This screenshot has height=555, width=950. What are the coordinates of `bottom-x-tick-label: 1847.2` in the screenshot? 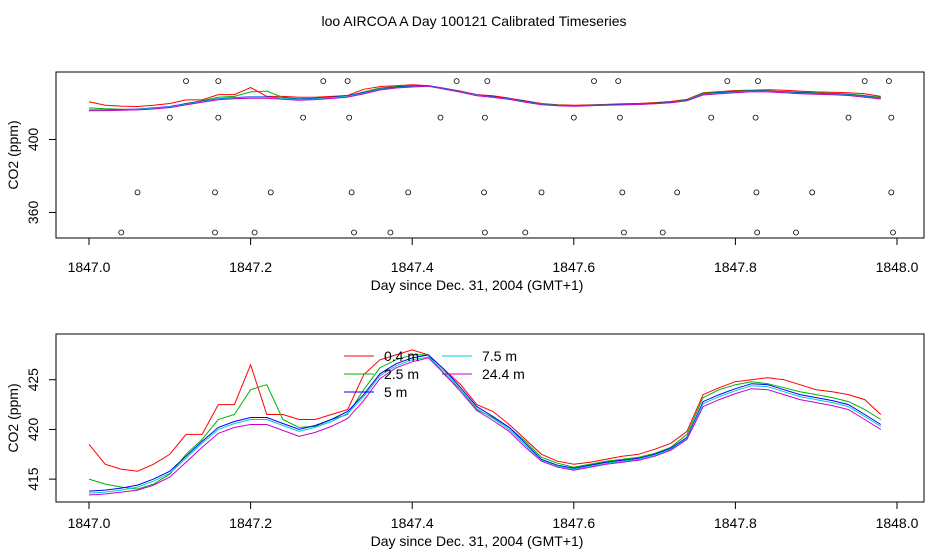 It's located at (250, 523).